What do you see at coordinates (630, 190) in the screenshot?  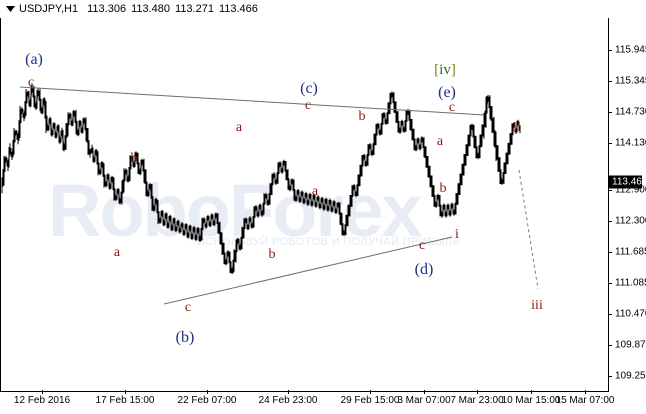 I see `price-axis-label: 112.900` at bounding box center [630, 190].